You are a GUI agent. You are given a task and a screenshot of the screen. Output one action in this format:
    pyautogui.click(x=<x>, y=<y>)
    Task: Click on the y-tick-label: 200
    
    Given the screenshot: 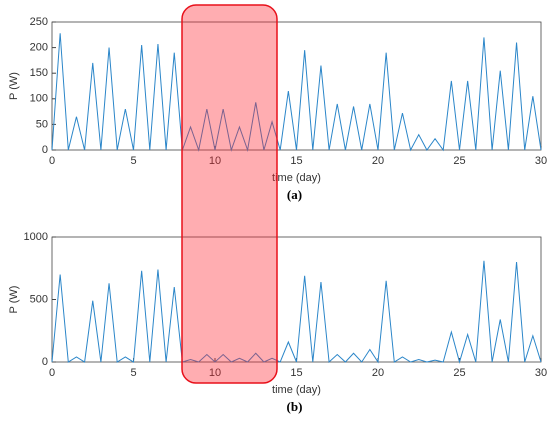 What is the action you would take?
    pyautogui.click(x=39, y=48)
    